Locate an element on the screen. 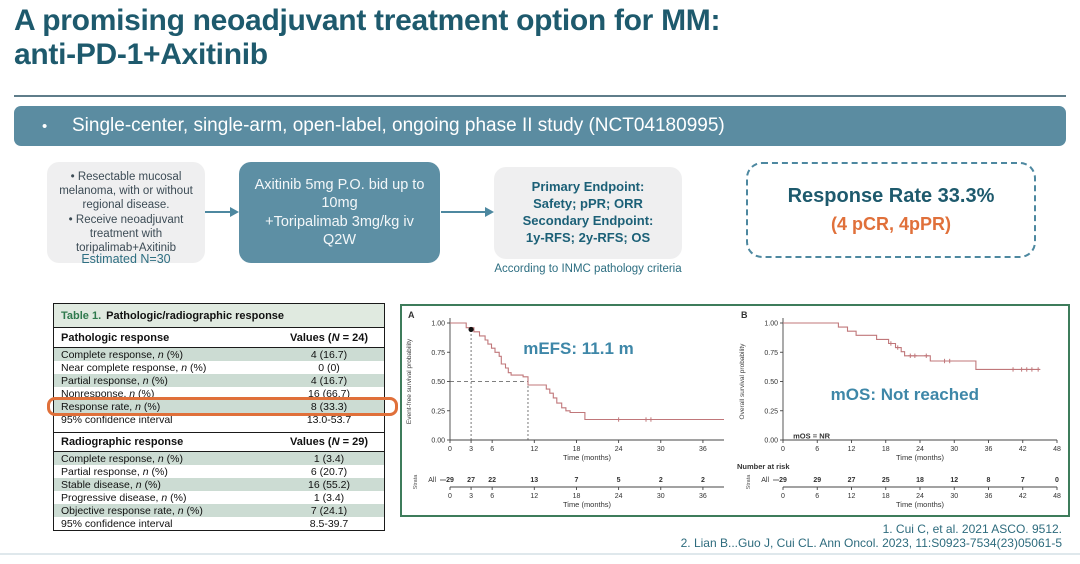 Image resolution: width=1080 pixels, height=564 pixels. endpoints-line-4: 1y-RFS; 2y-RFS; OS is located at coordinates (588, 237).